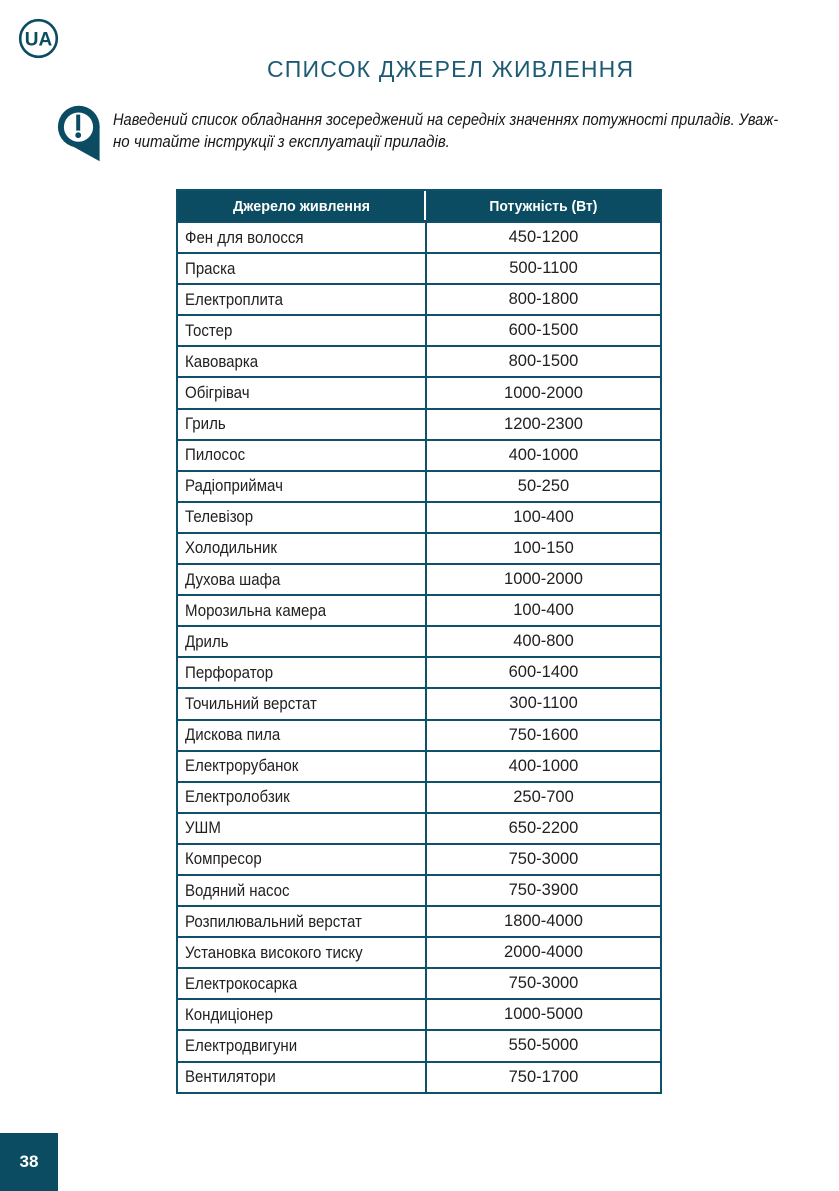 This screenshot has height=1191, width=839. What do you see at coordinates (39, 39) in the screenshot?
I see `svg-text: UA` at bounding box center [39, 39].